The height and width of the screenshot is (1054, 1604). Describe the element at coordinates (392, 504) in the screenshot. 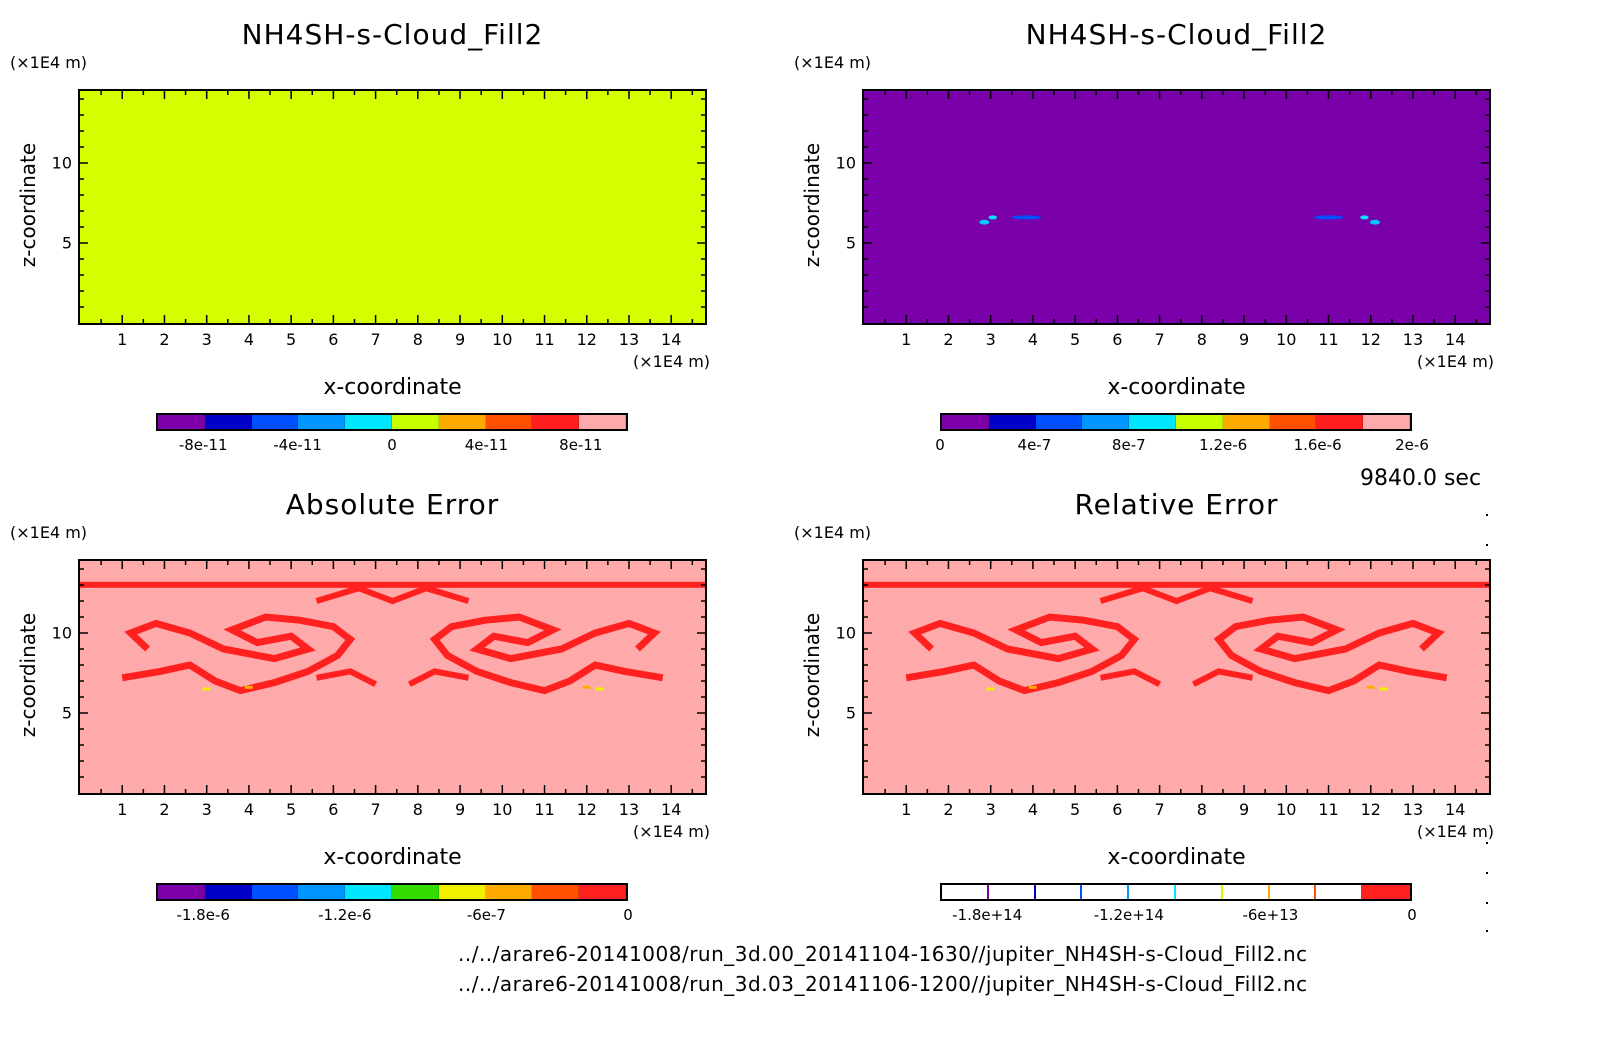

I see `chart-title: Absolute Error` at that location.